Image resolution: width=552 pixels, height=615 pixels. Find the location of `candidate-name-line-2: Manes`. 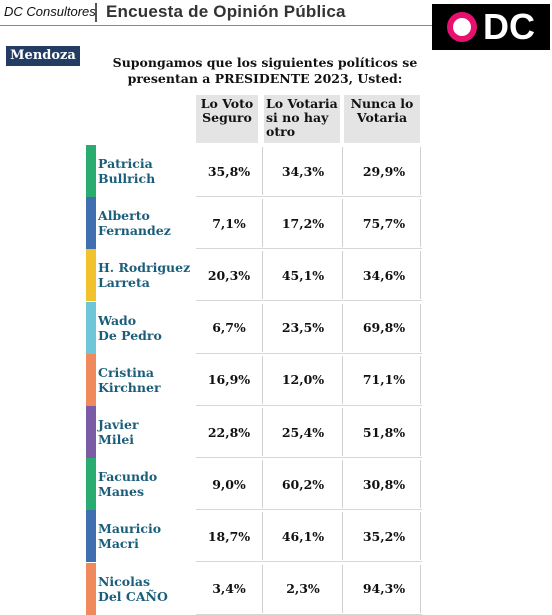

candidate-name-line-2: Manes is located at coordinates (121, 492).